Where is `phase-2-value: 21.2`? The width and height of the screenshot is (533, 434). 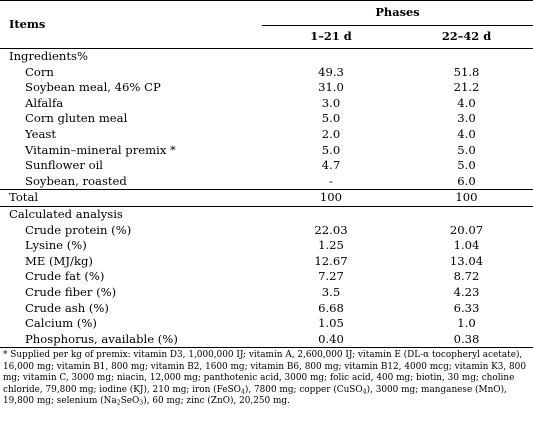 phase-2-value: 21.2 is located at coordinates (466, 87).